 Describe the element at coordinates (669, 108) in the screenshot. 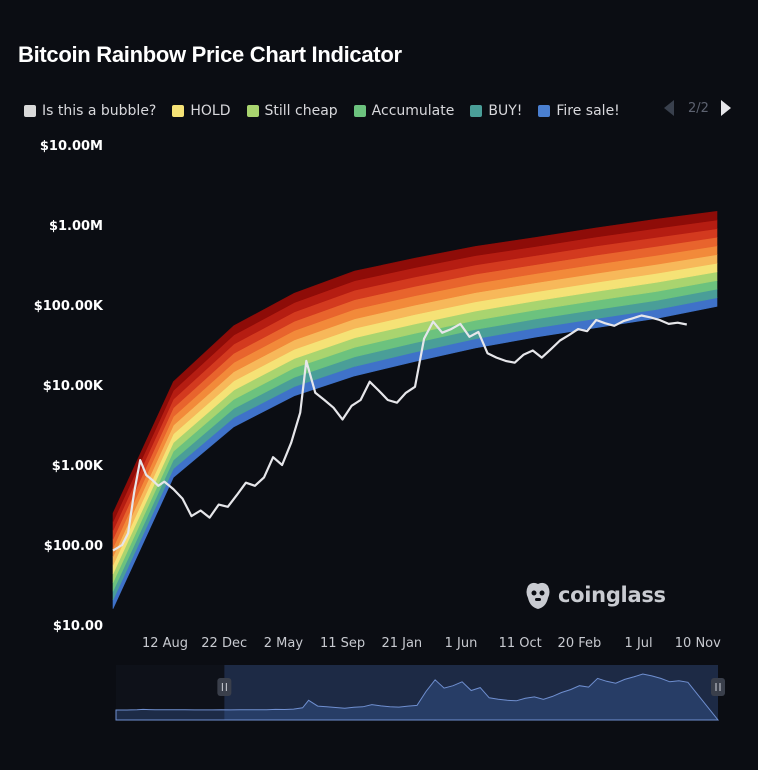

I see `pager-prev-icon` at that location.